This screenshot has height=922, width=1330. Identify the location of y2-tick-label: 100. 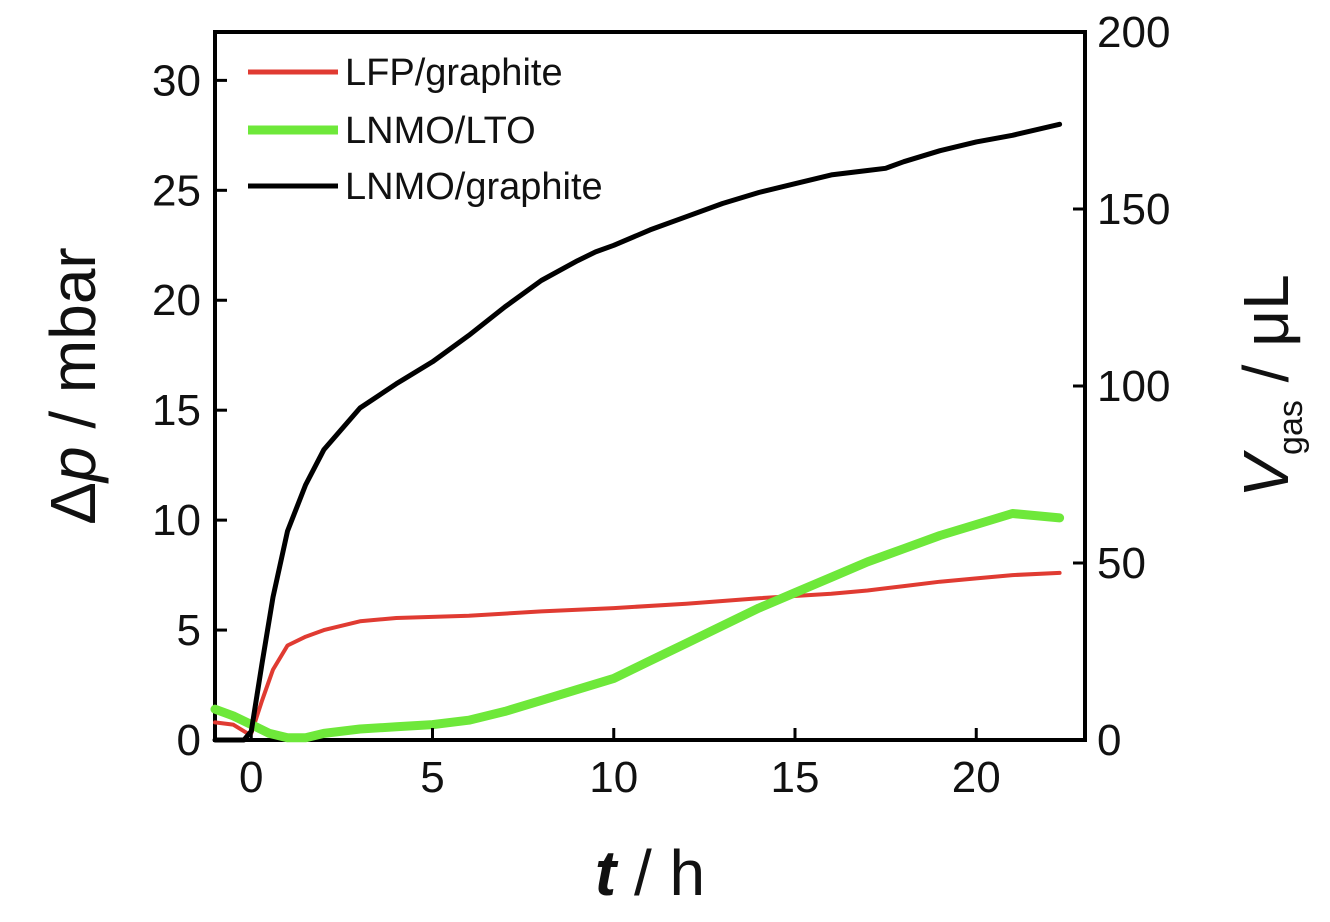
(1133, 386).